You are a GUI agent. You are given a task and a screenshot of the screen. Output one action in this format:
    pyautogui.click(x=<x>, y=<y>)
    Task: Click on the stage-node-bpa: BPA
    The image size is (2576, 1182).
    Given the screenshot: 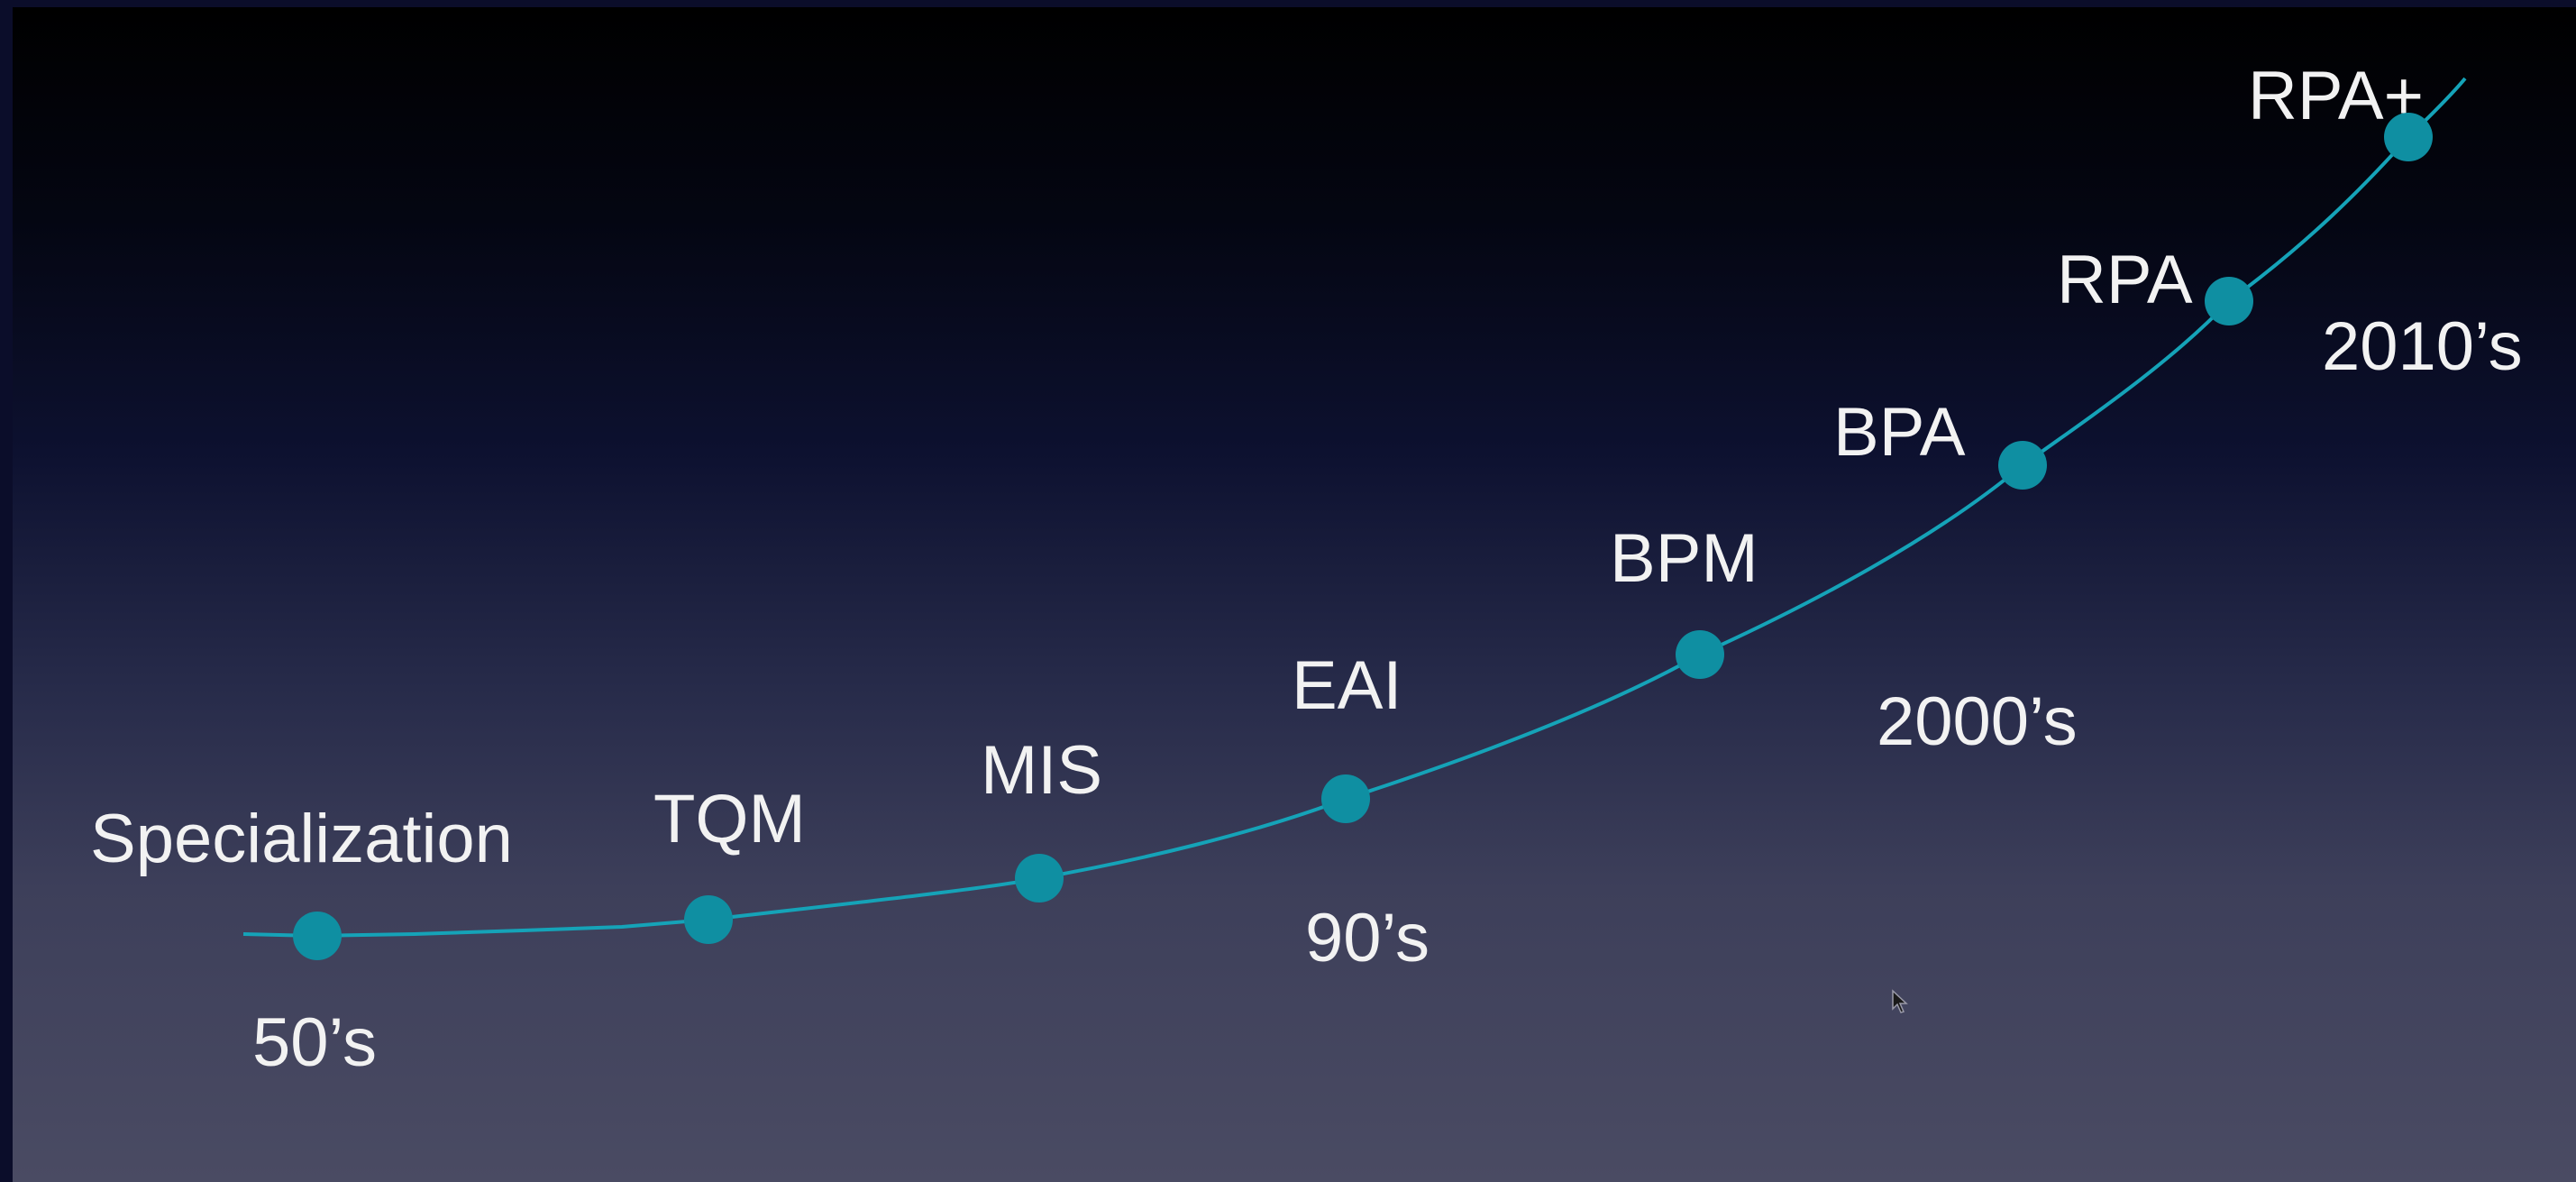 What is the action you would take?
    pyautogui.click(x=1940, y=442)
    